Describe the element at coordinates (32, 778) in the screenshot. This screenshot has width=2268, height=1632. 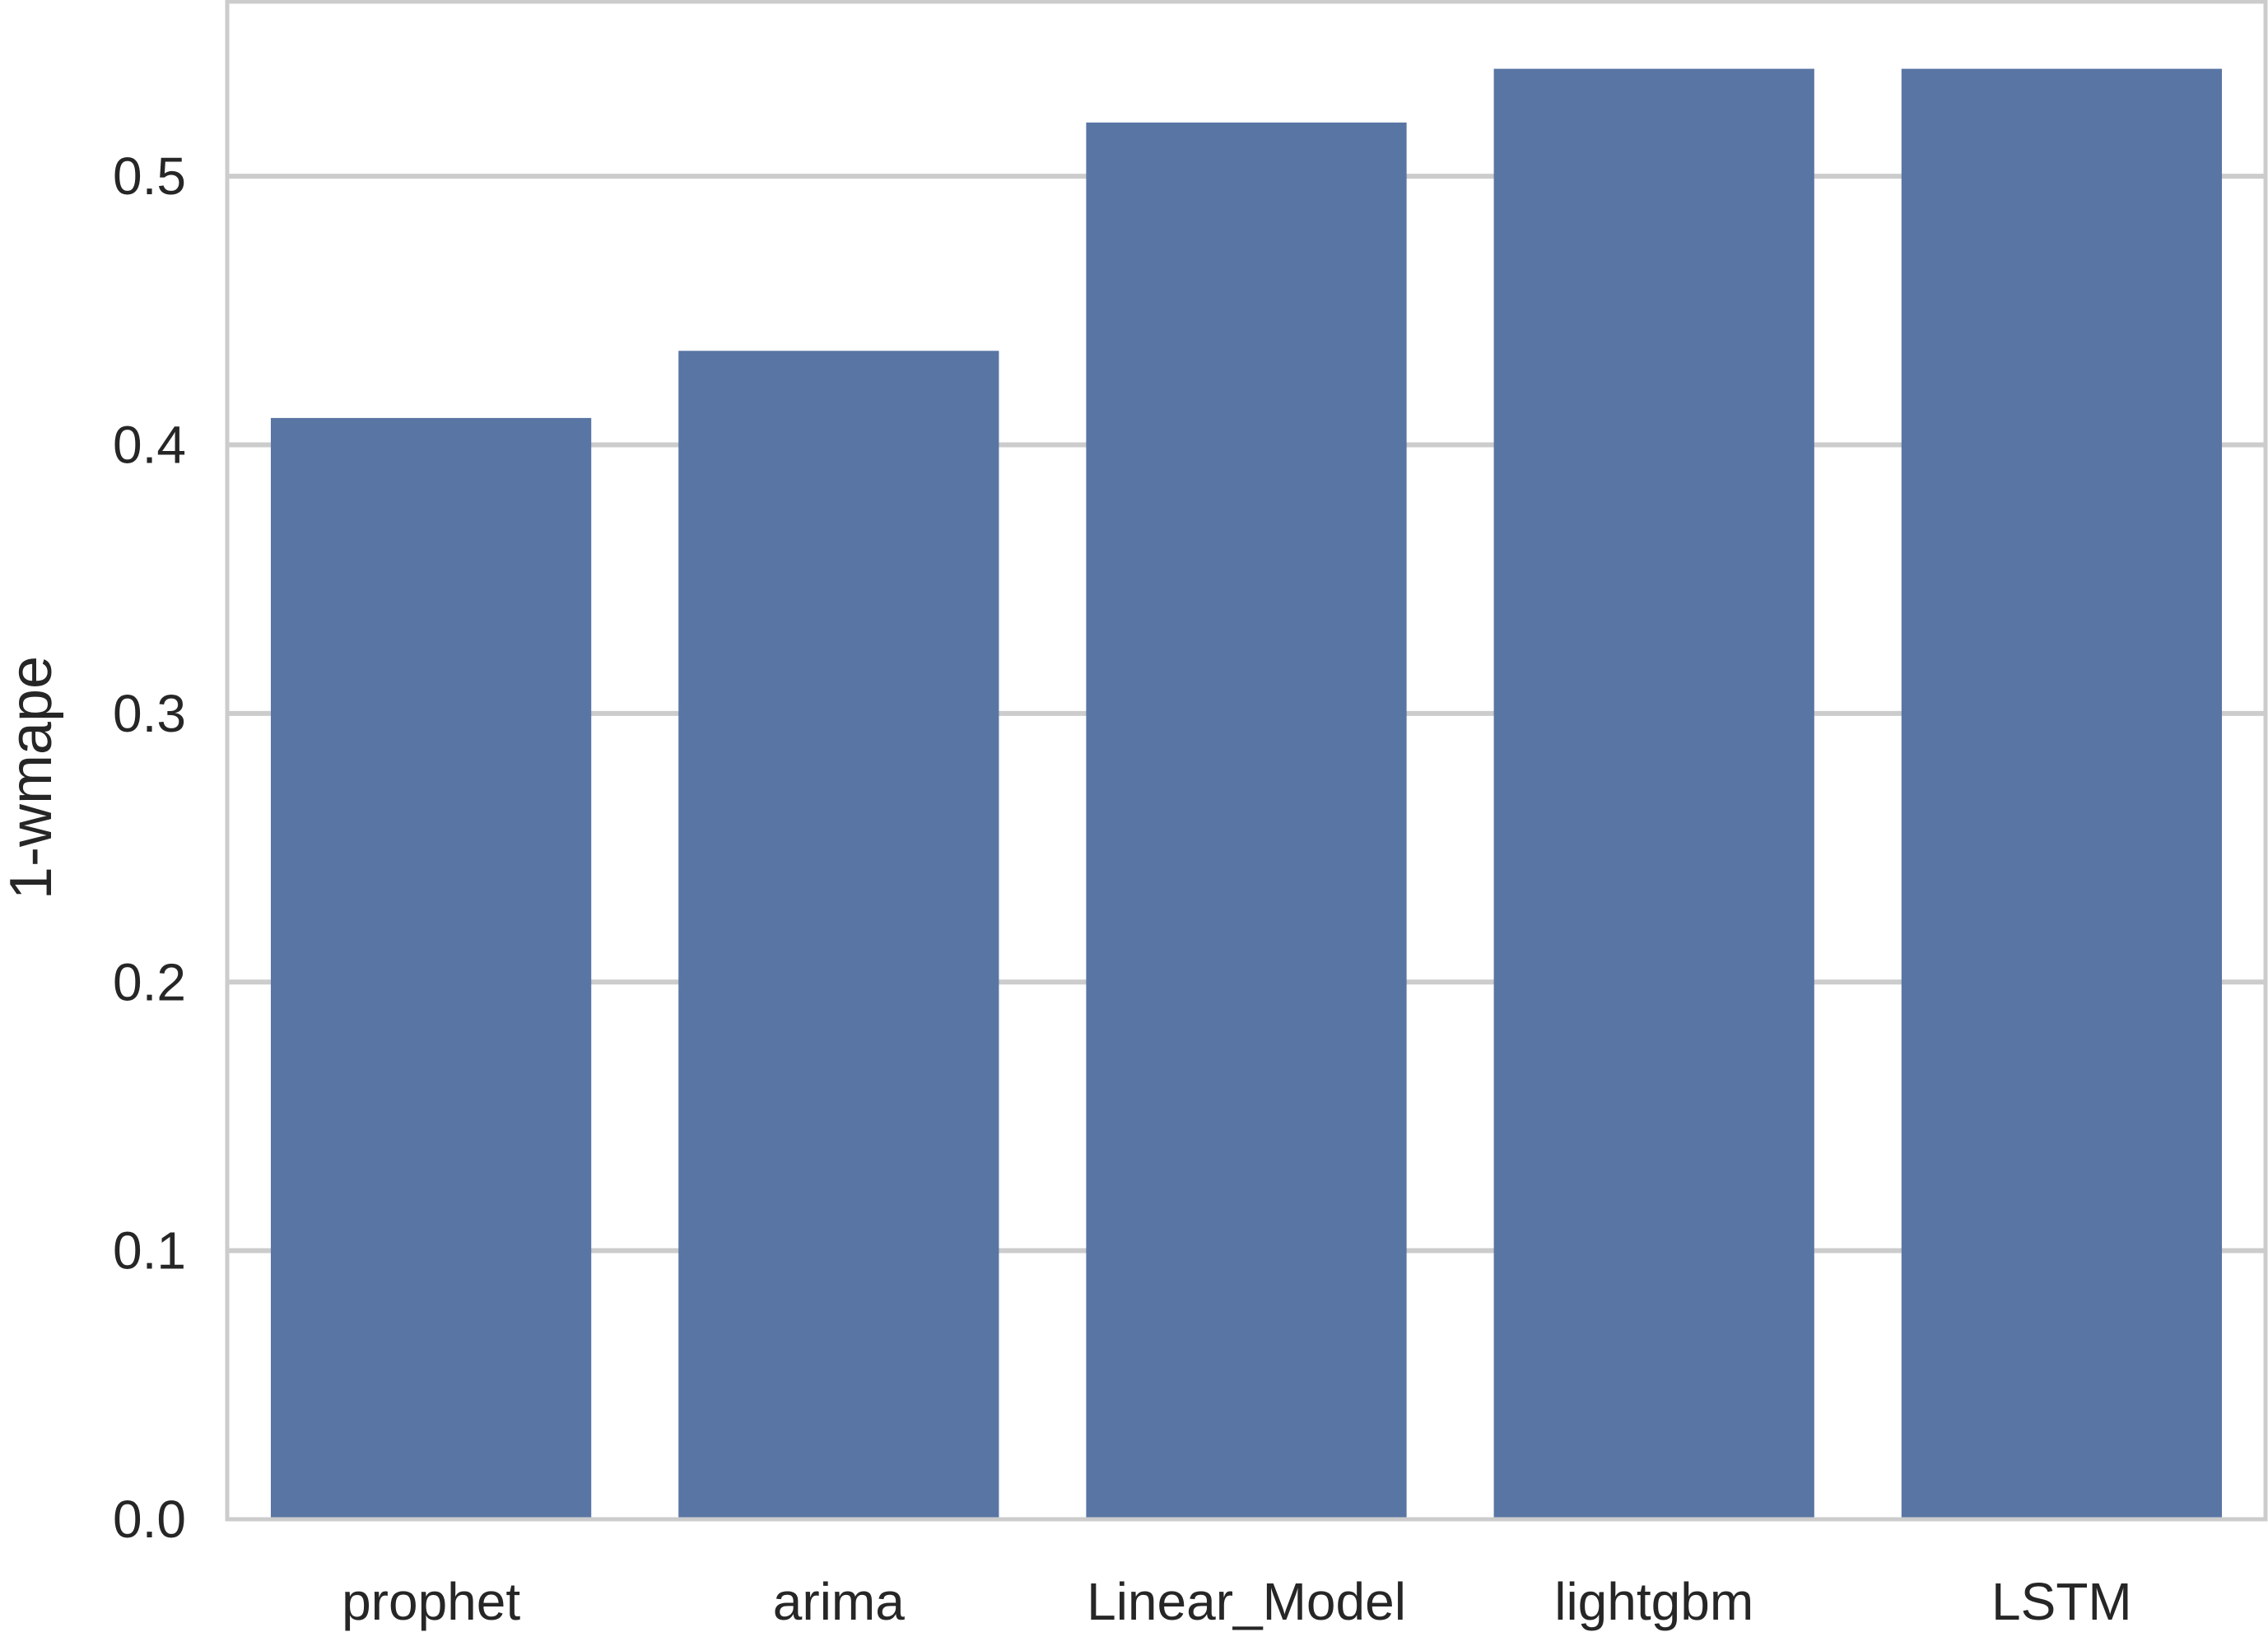
I see `y-axis-label: 1-wmape` at that location.